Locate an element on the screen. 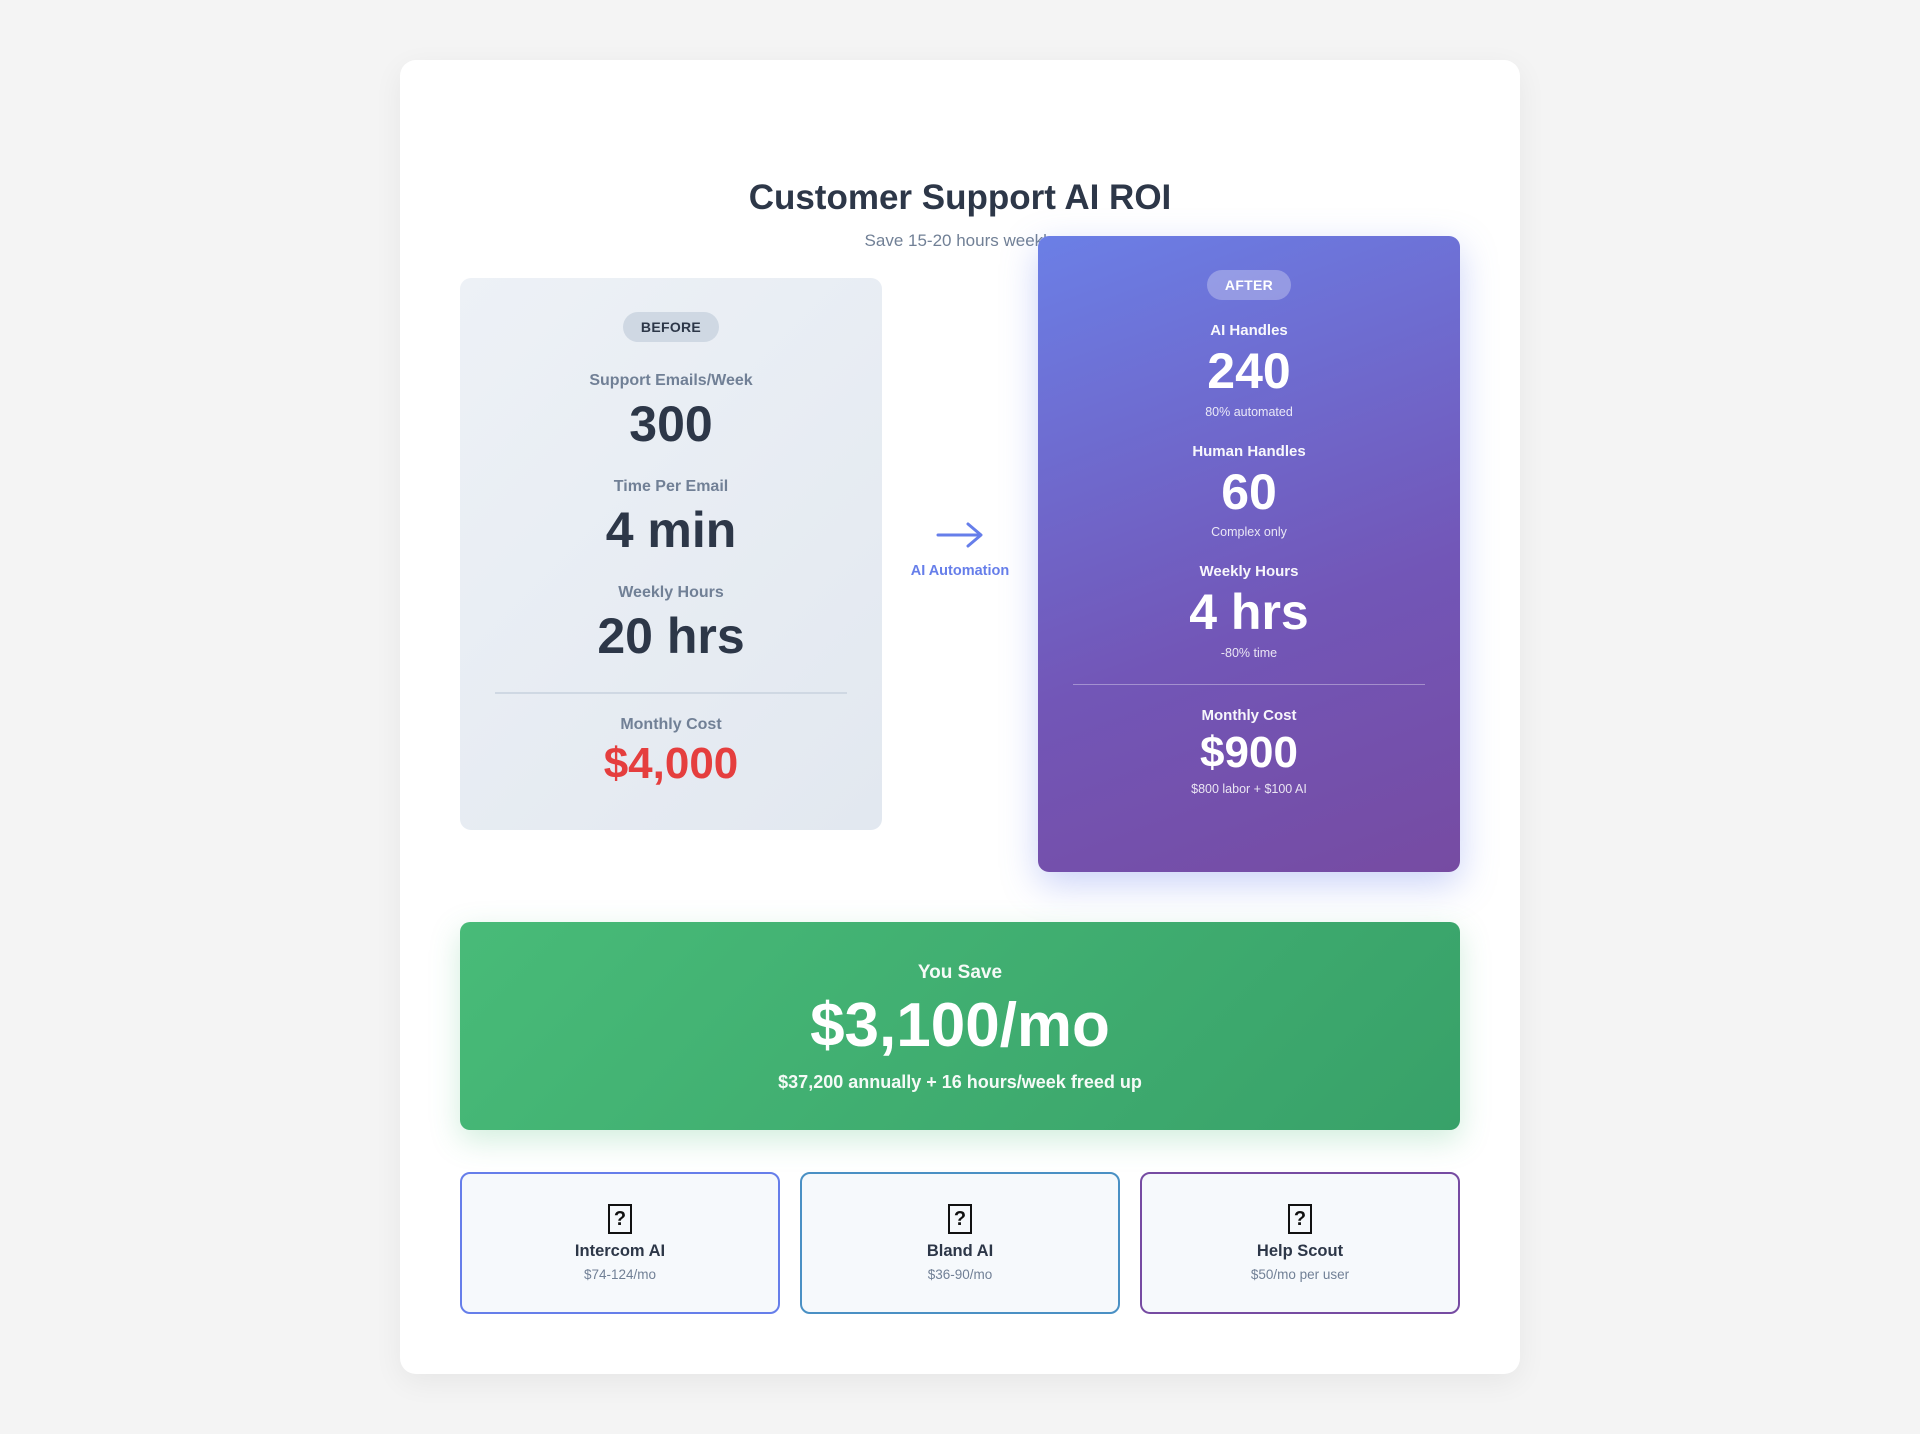 The height and width of the screenshot is (1434, 1920). after-weekly-hours-sub: -80% time is located at coordinates (1249, 652).